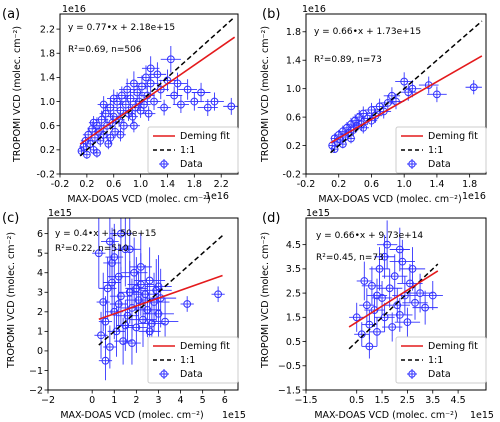 This screenshot has height=422, width=500. Describe the element at coordinates (306, 184) in the screenshot. I see `x-tick-label: -0.2` at that location.